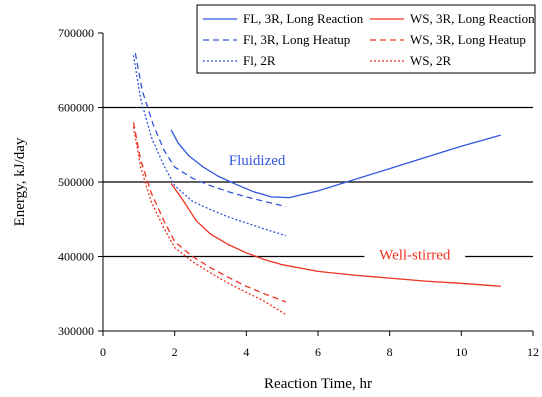  I want to click on annotation-label-1: Well-stirred, so click(415, 255).